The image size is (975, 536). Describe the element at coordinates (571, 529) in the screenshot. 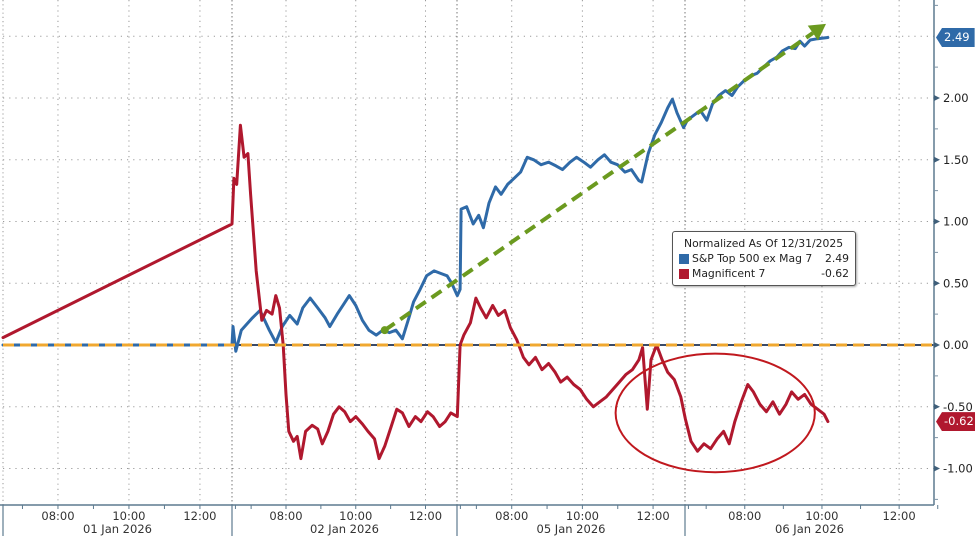

I see `x-day-label: 05 Jan 2026` at that location.